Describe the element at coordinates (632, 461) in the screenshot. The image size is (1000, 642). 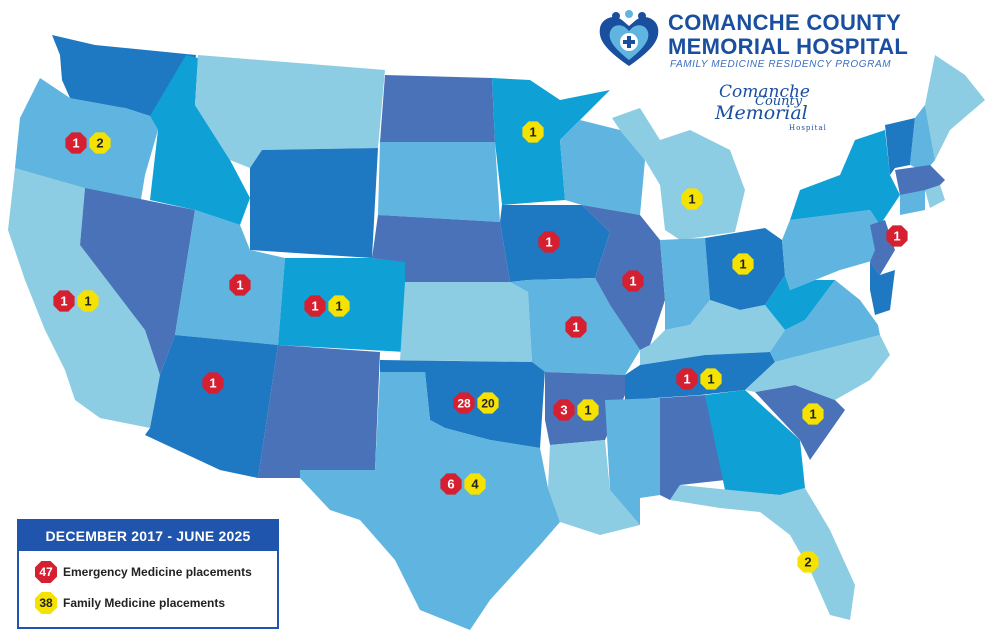
I see `state-mississippi` at that location.